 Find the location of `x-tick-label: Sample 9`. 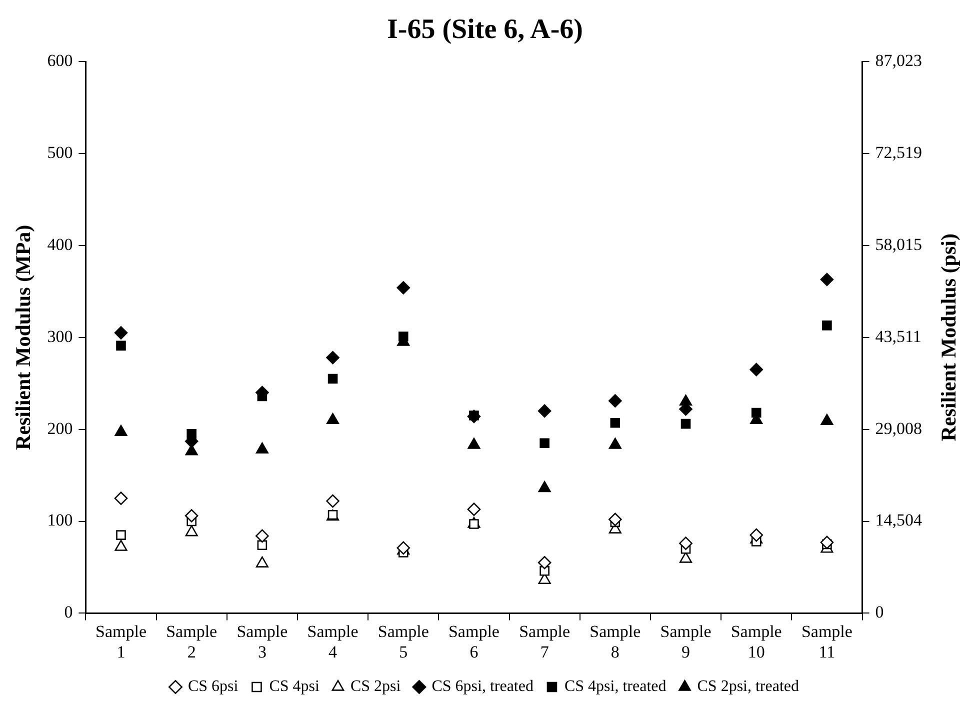

x-tick-label: Sample 9 is located at coordinates (686, 642).